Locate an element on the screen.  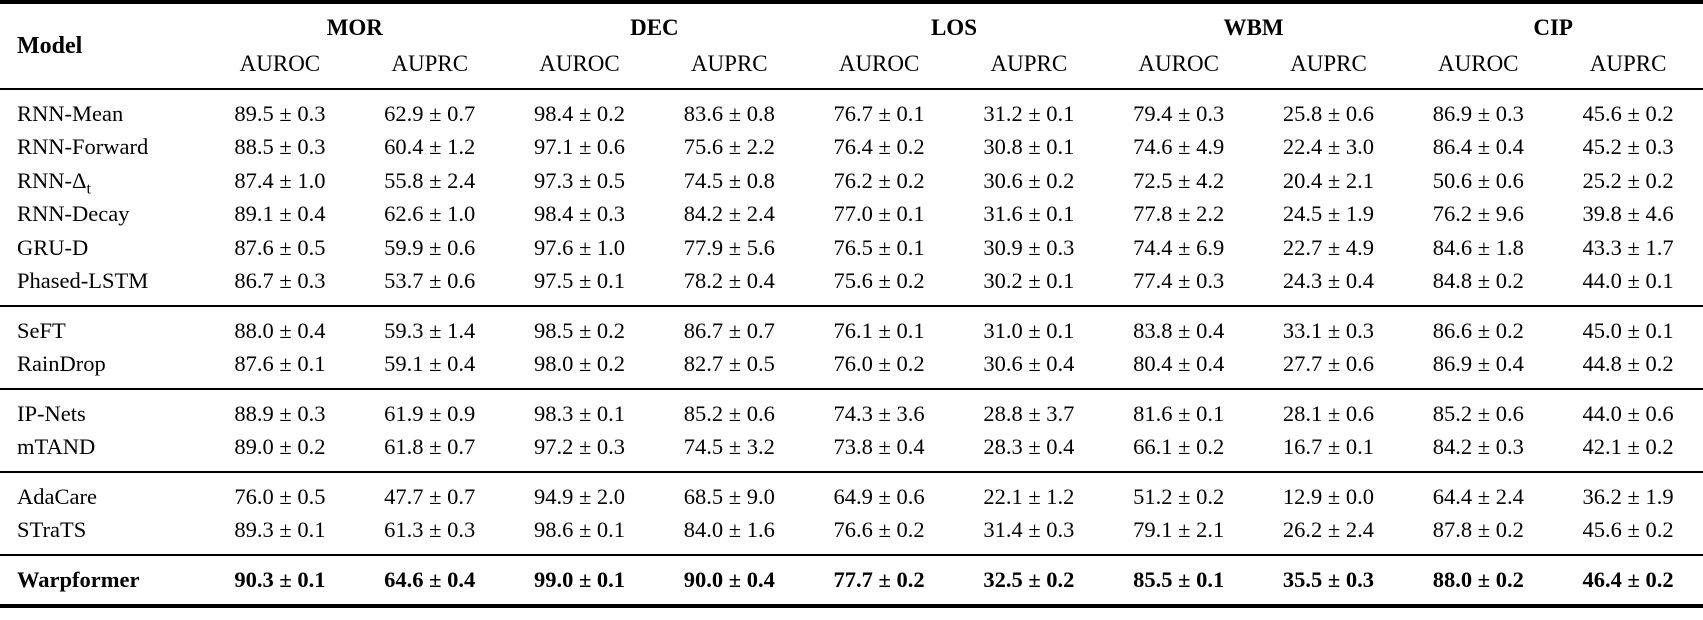
metric-value: 76.0 ± 0.5 is located at coordinates (280, 496).